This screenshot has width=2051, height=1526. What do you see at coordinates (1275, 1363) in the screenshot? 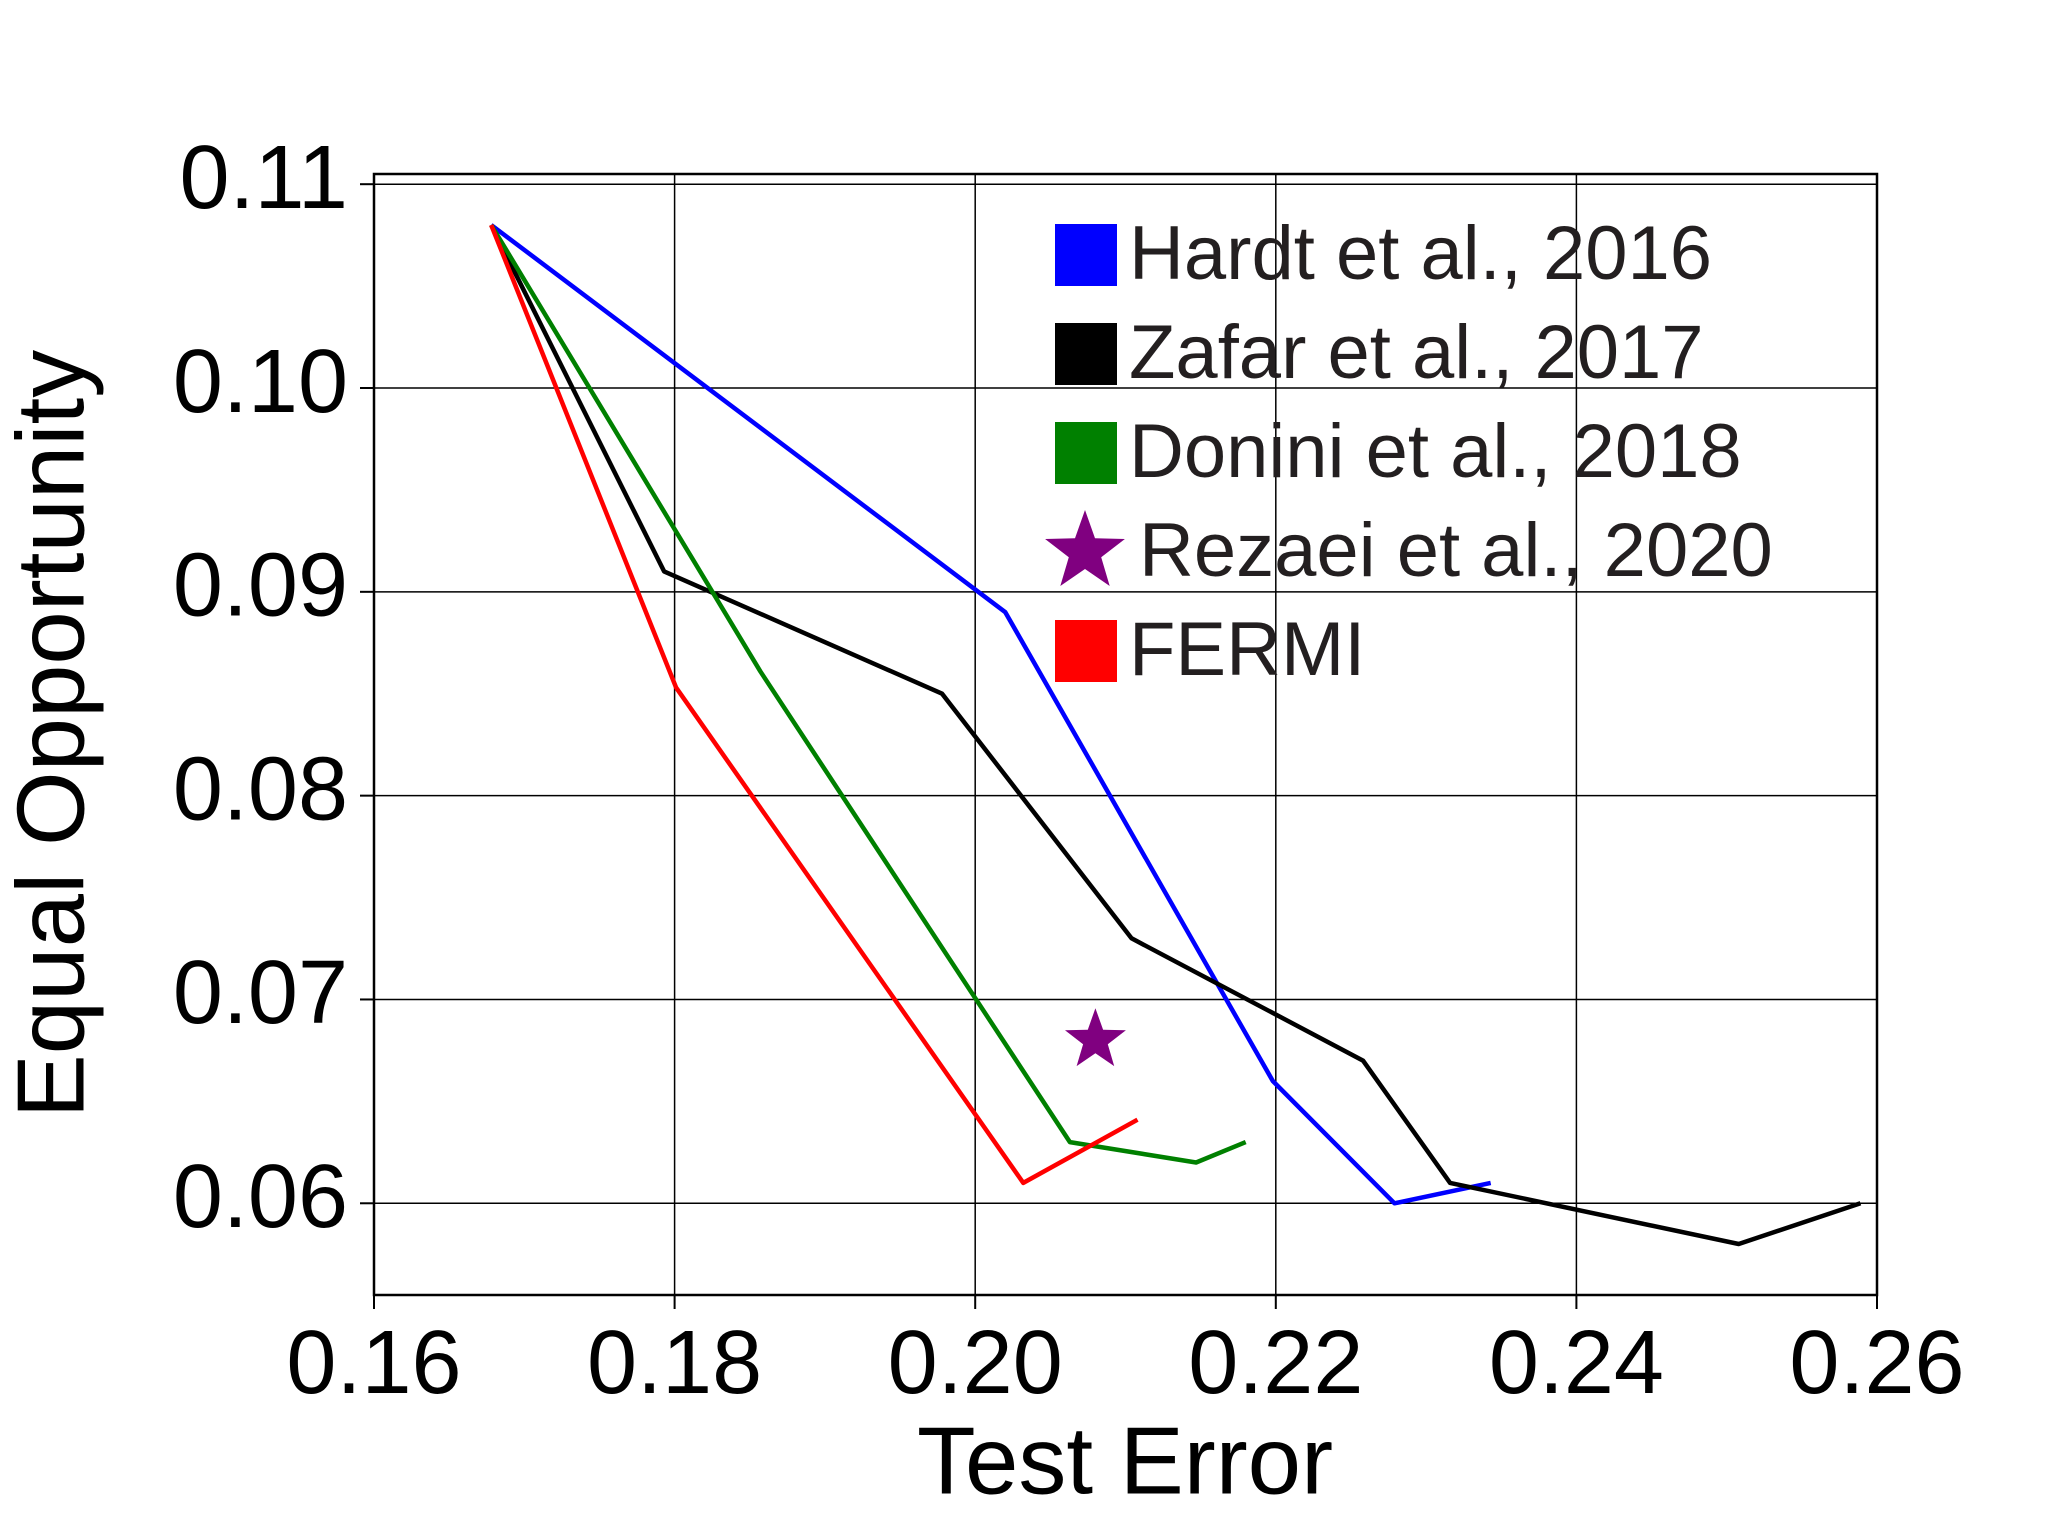
I see `x-tick-label: 0.22` at bounding box center [1275, 1363].